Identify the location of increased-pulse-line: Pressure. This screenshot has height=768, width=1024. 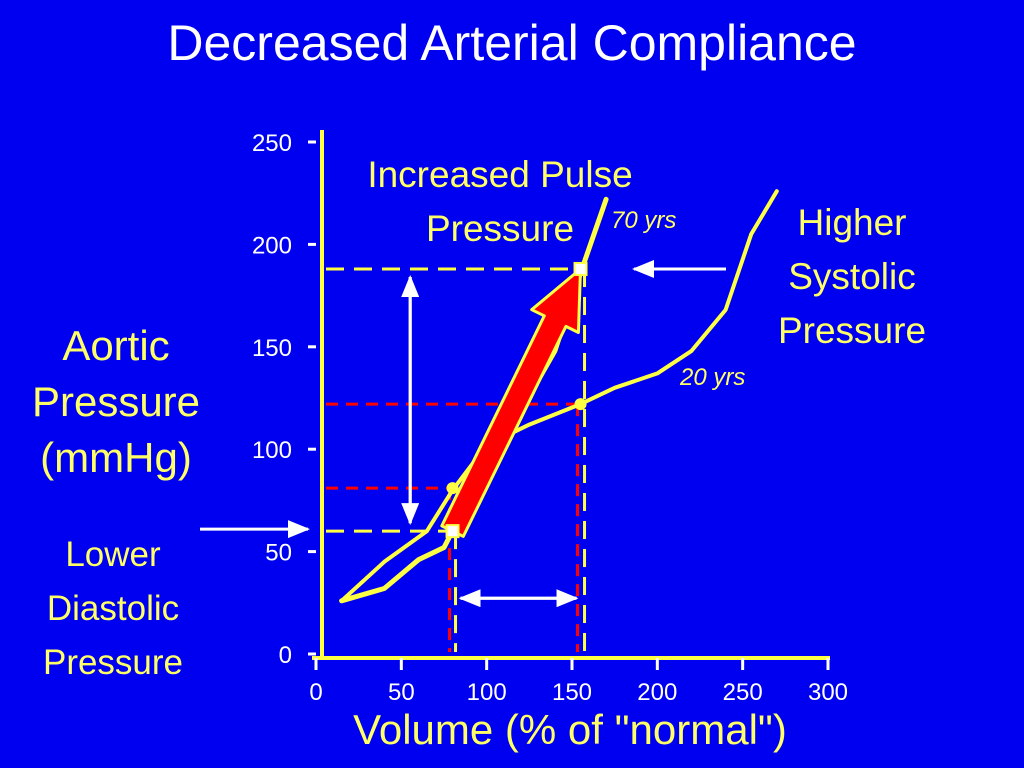
(500, 228).